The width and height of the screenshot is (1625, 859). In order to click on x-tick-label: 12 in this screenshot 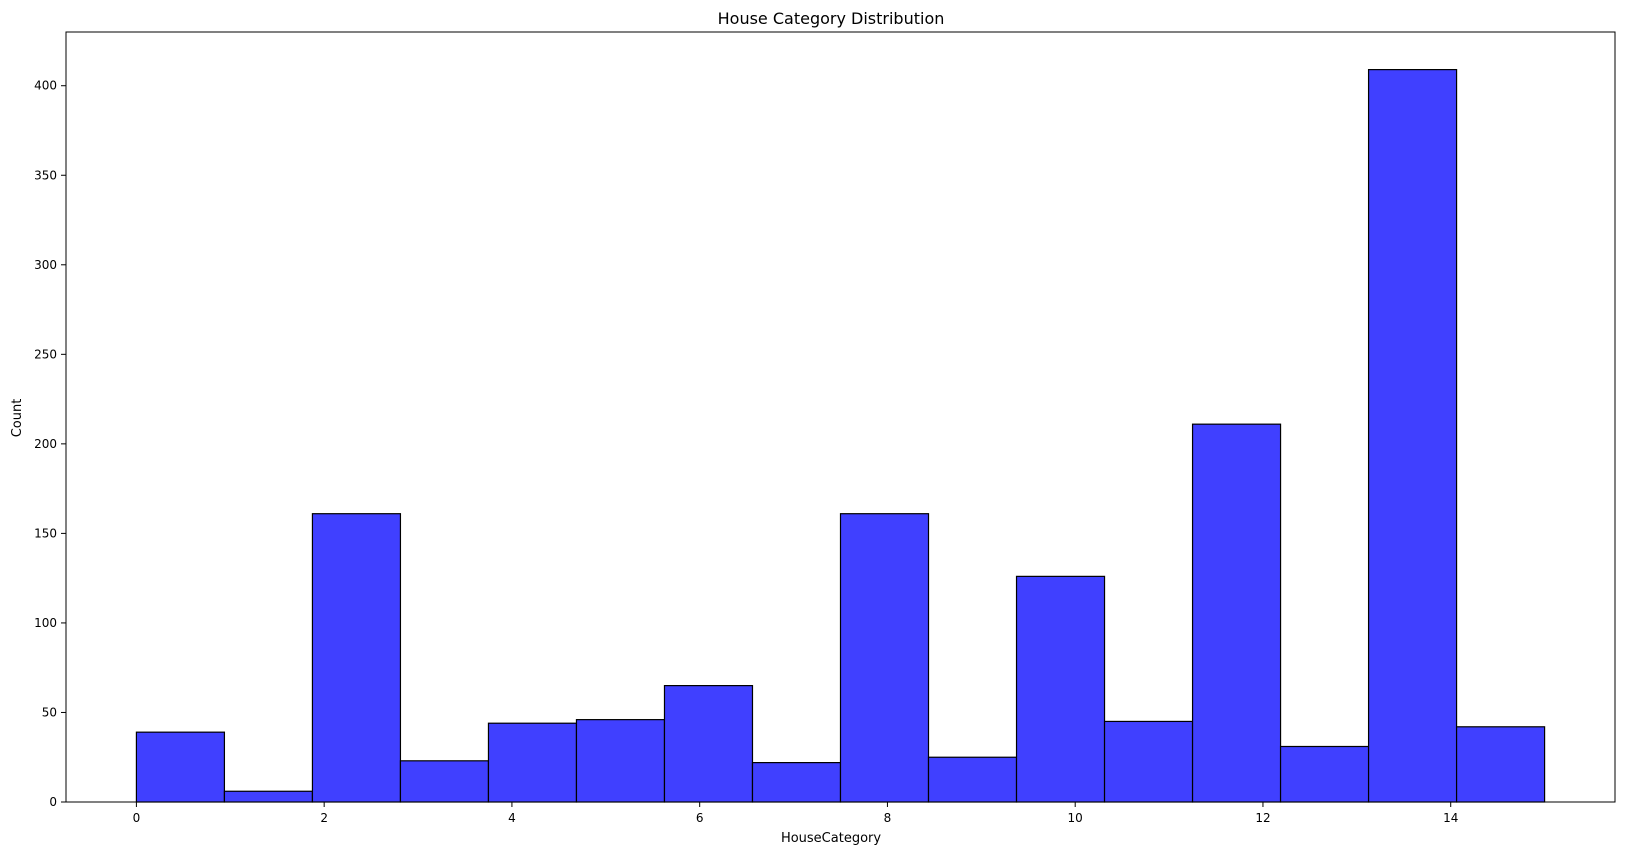, I will do `click(1262, 818)`.